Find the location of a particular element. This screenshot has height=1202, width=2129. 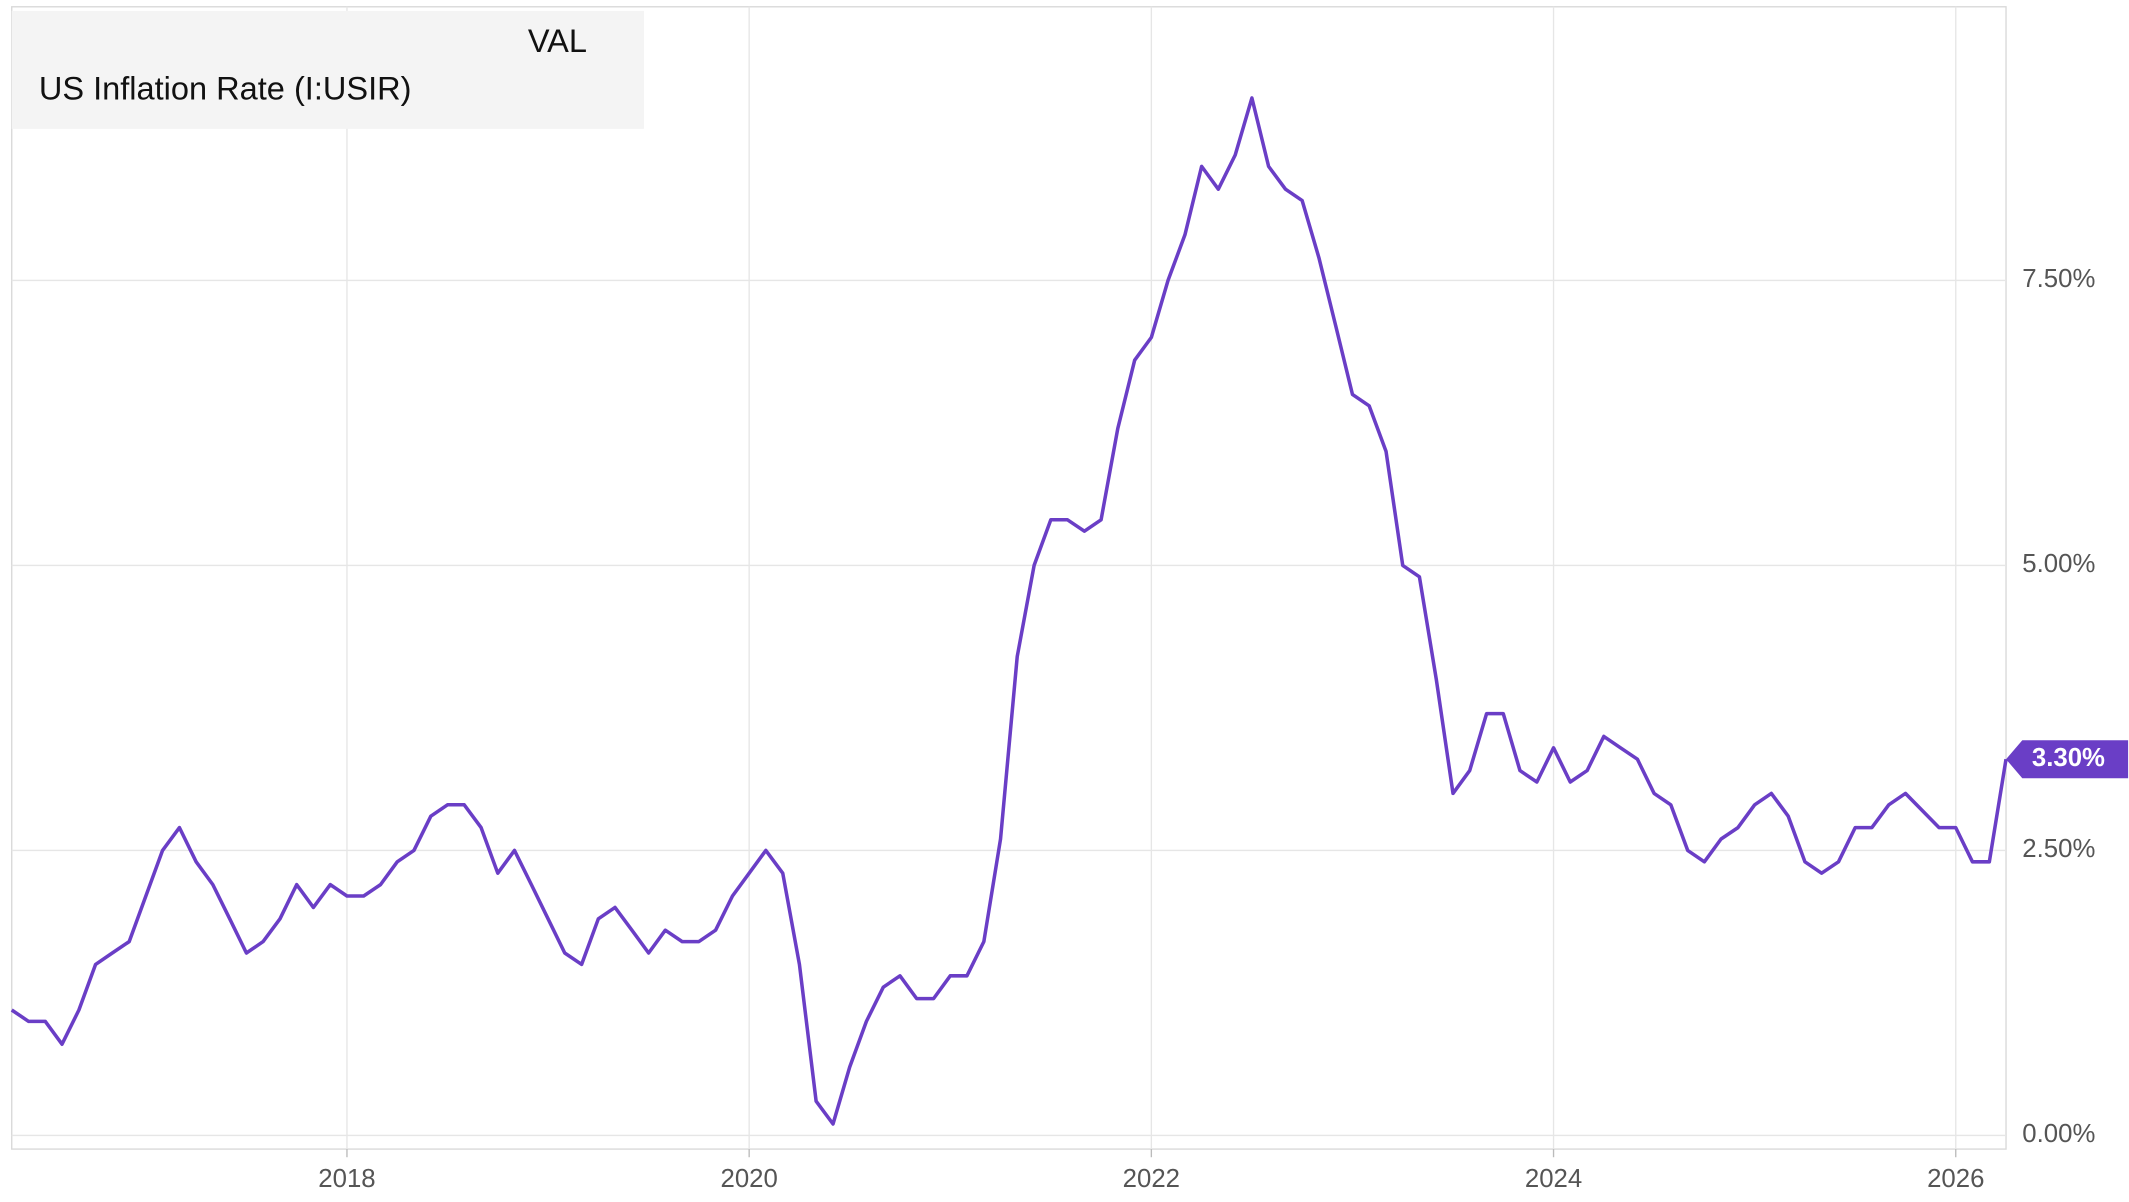

y-tick-label: 2.50% is located at coordinates (2058, 849).